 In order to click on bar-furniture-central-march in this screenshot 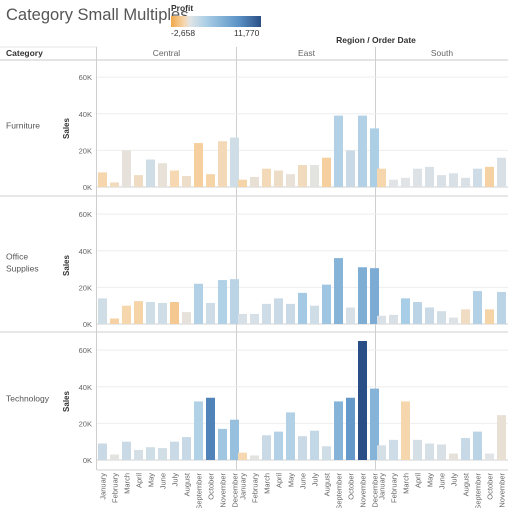, I will do `click(126, 168)`.